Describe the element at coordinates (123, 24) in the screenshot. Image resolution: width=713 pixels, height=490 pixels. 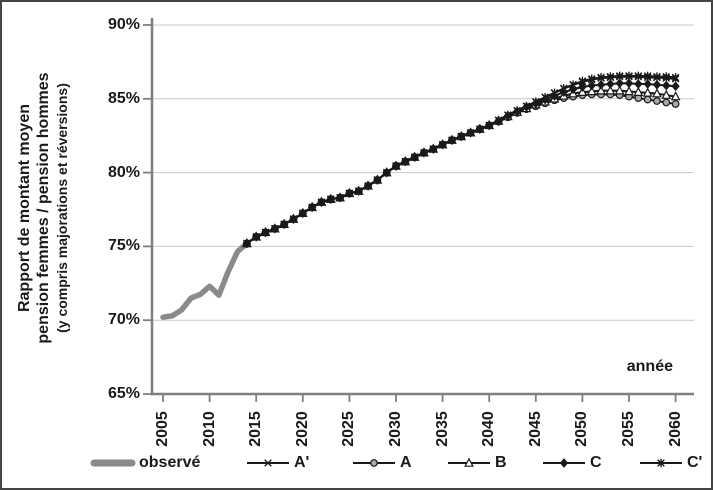
I see `y-tick-label: 90%` at that location.